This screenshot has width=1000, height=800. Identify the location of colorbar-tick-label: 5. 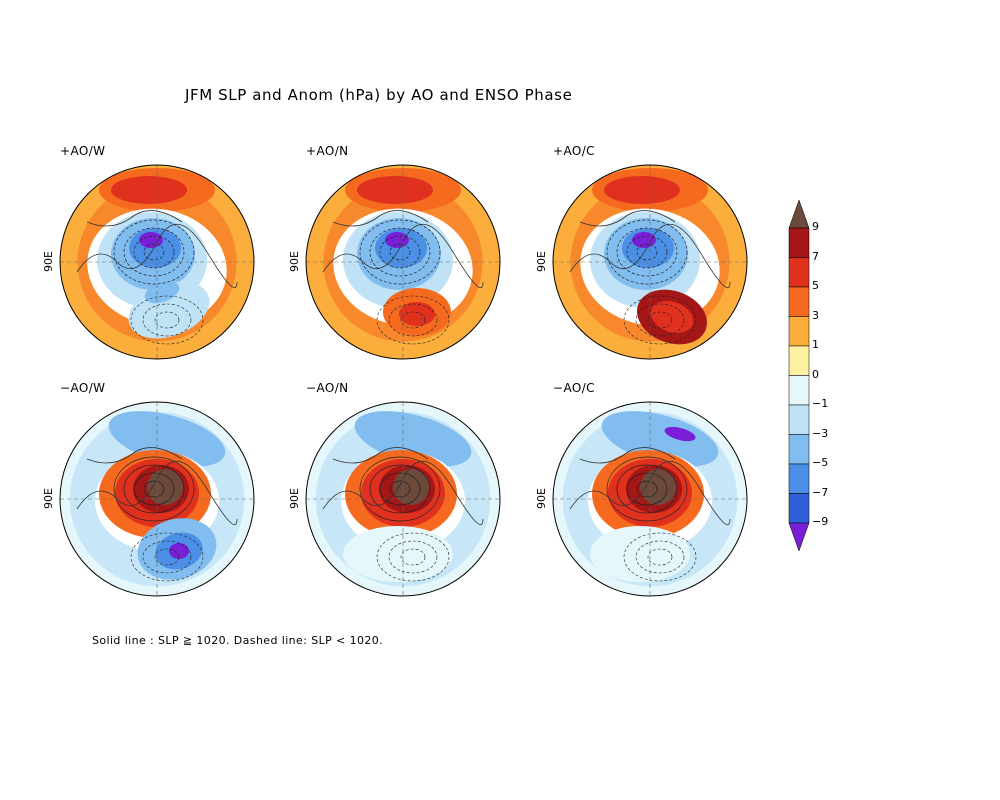
(815, 285).